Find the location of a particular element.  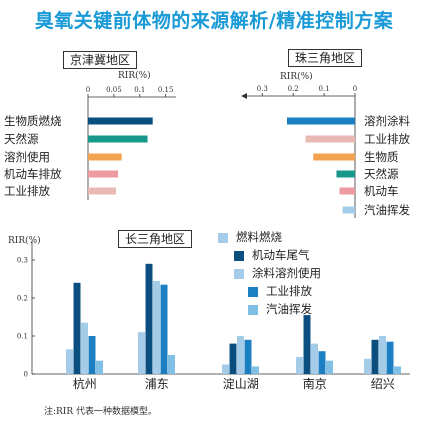

legend-label: 涂料溶剂使用 is located at coordinates (286, 273).